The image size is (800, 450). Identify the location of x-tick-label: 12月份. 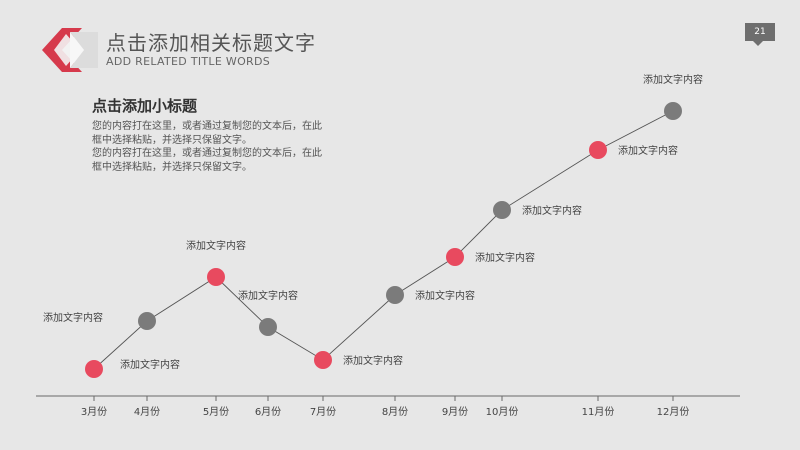
(673, 412).